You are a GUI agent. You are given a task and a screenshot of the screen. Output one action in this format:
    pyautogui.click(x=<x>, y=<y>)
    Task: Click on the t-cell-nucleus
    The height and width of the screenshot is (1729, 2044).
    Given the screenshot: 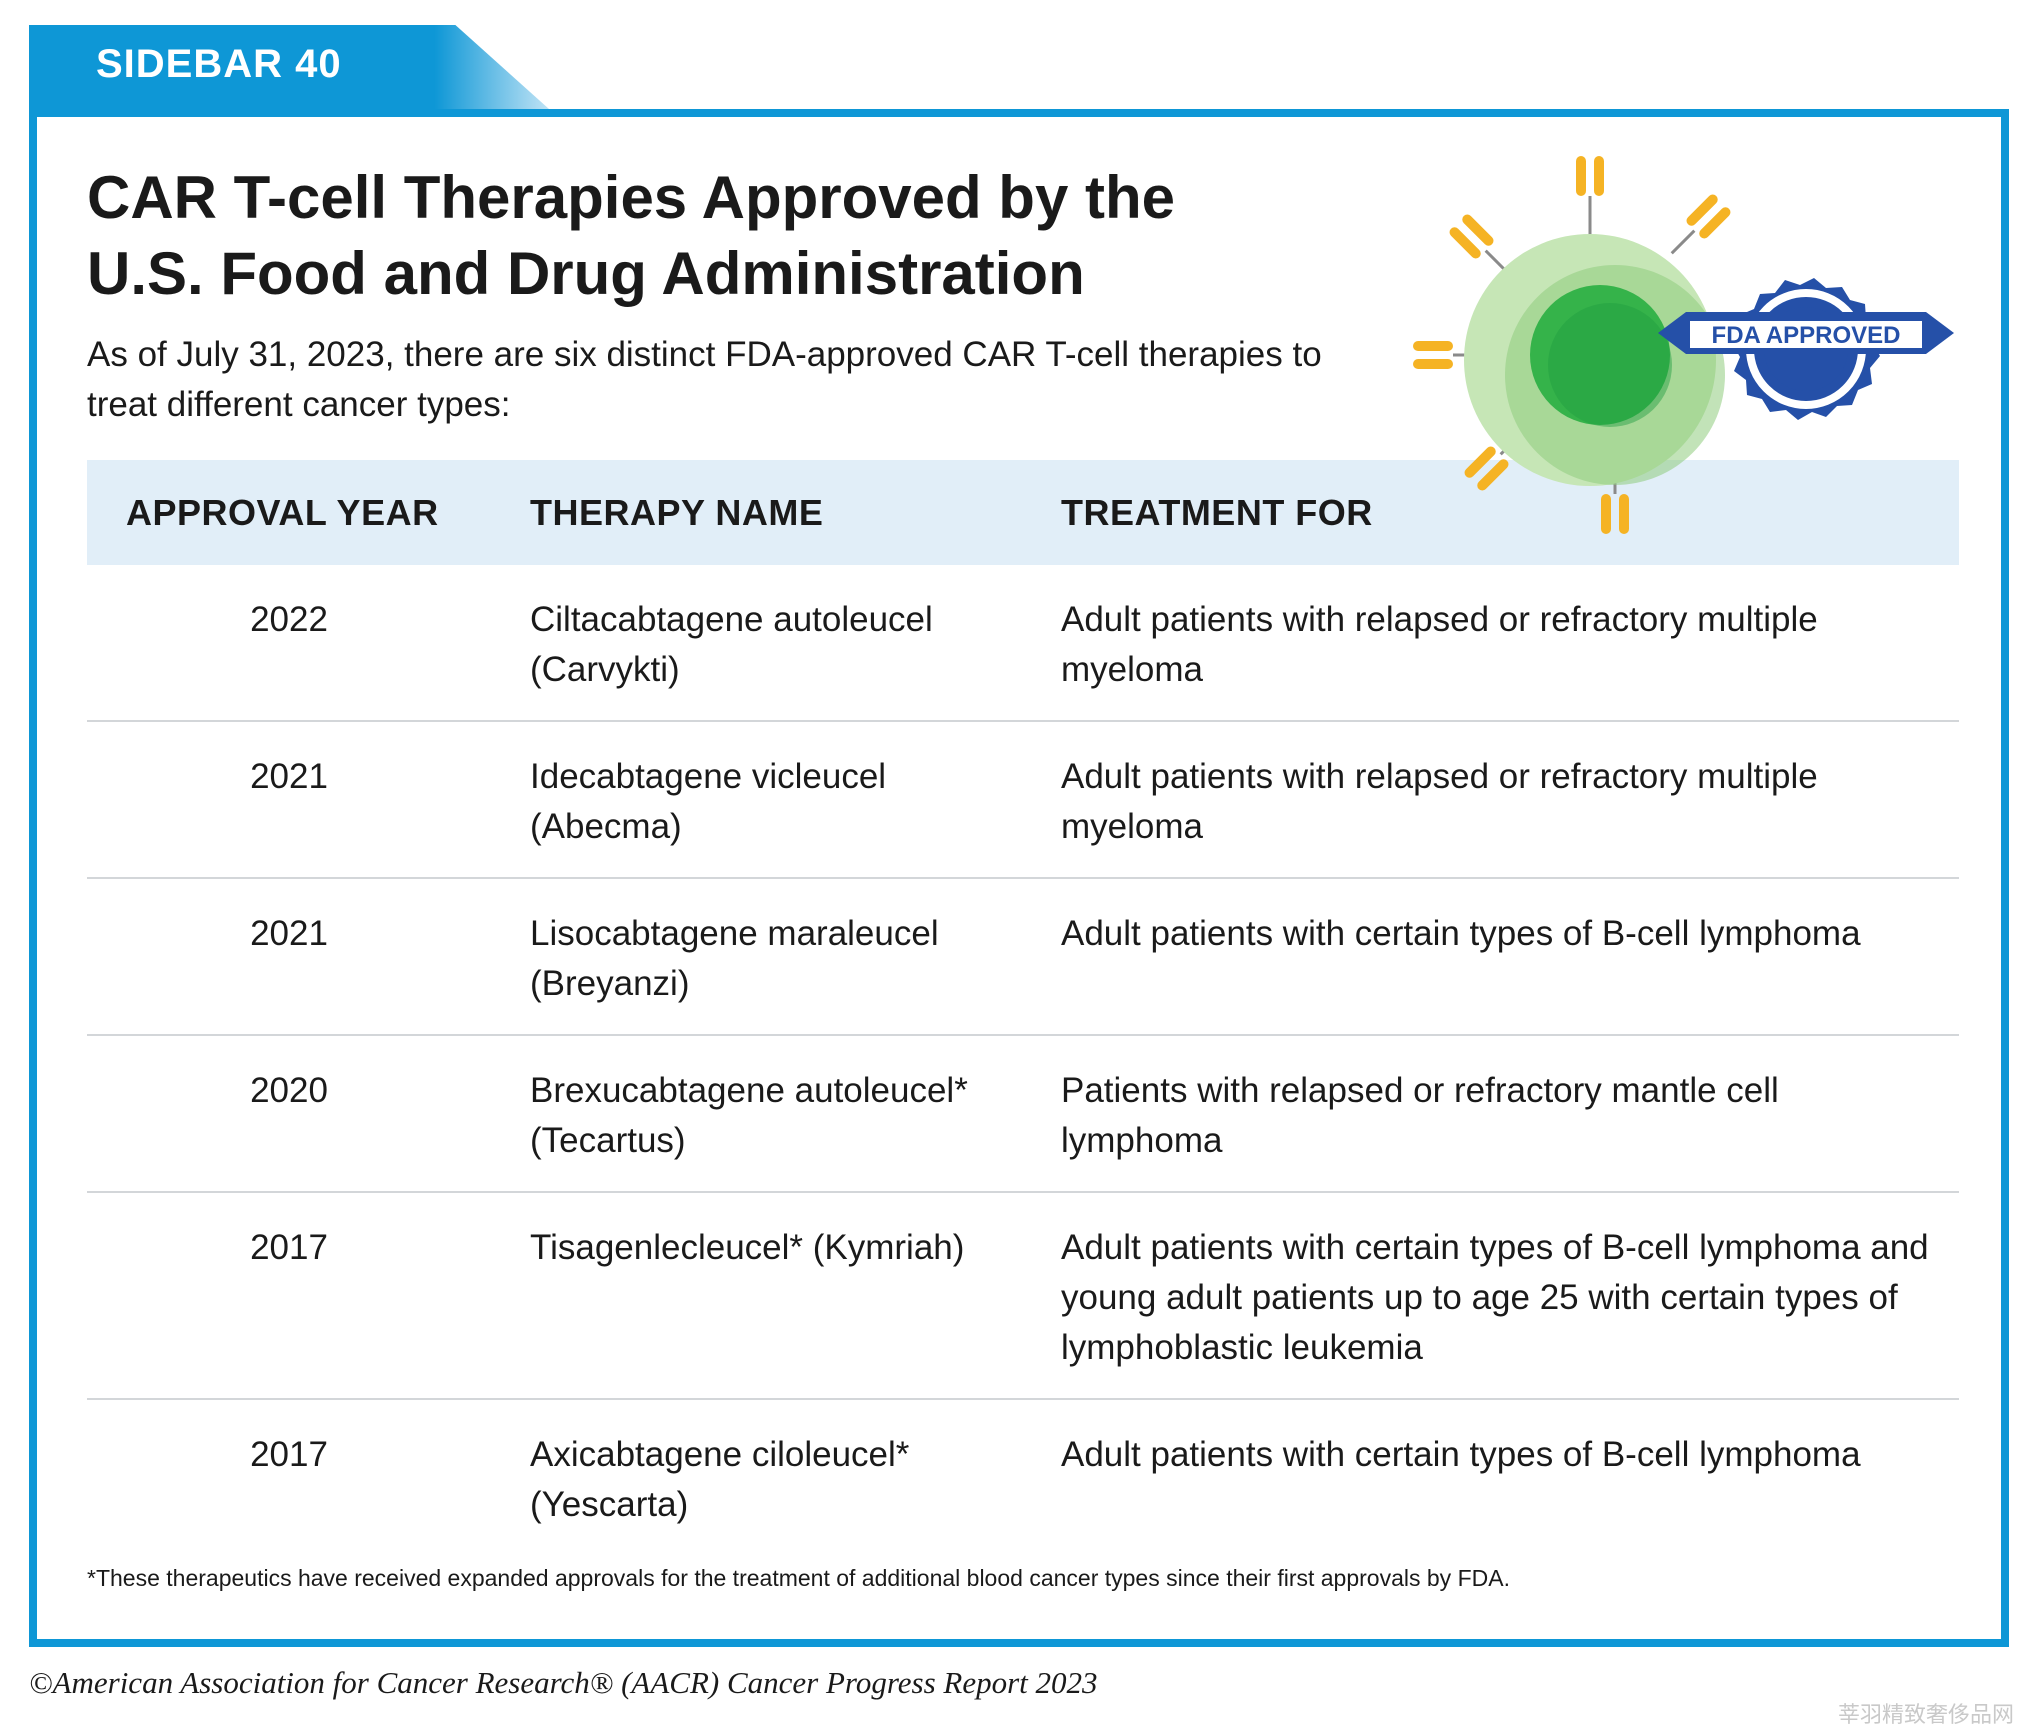 What is the action you would take?
    pyautogui.click(x=1600, y=355)
    